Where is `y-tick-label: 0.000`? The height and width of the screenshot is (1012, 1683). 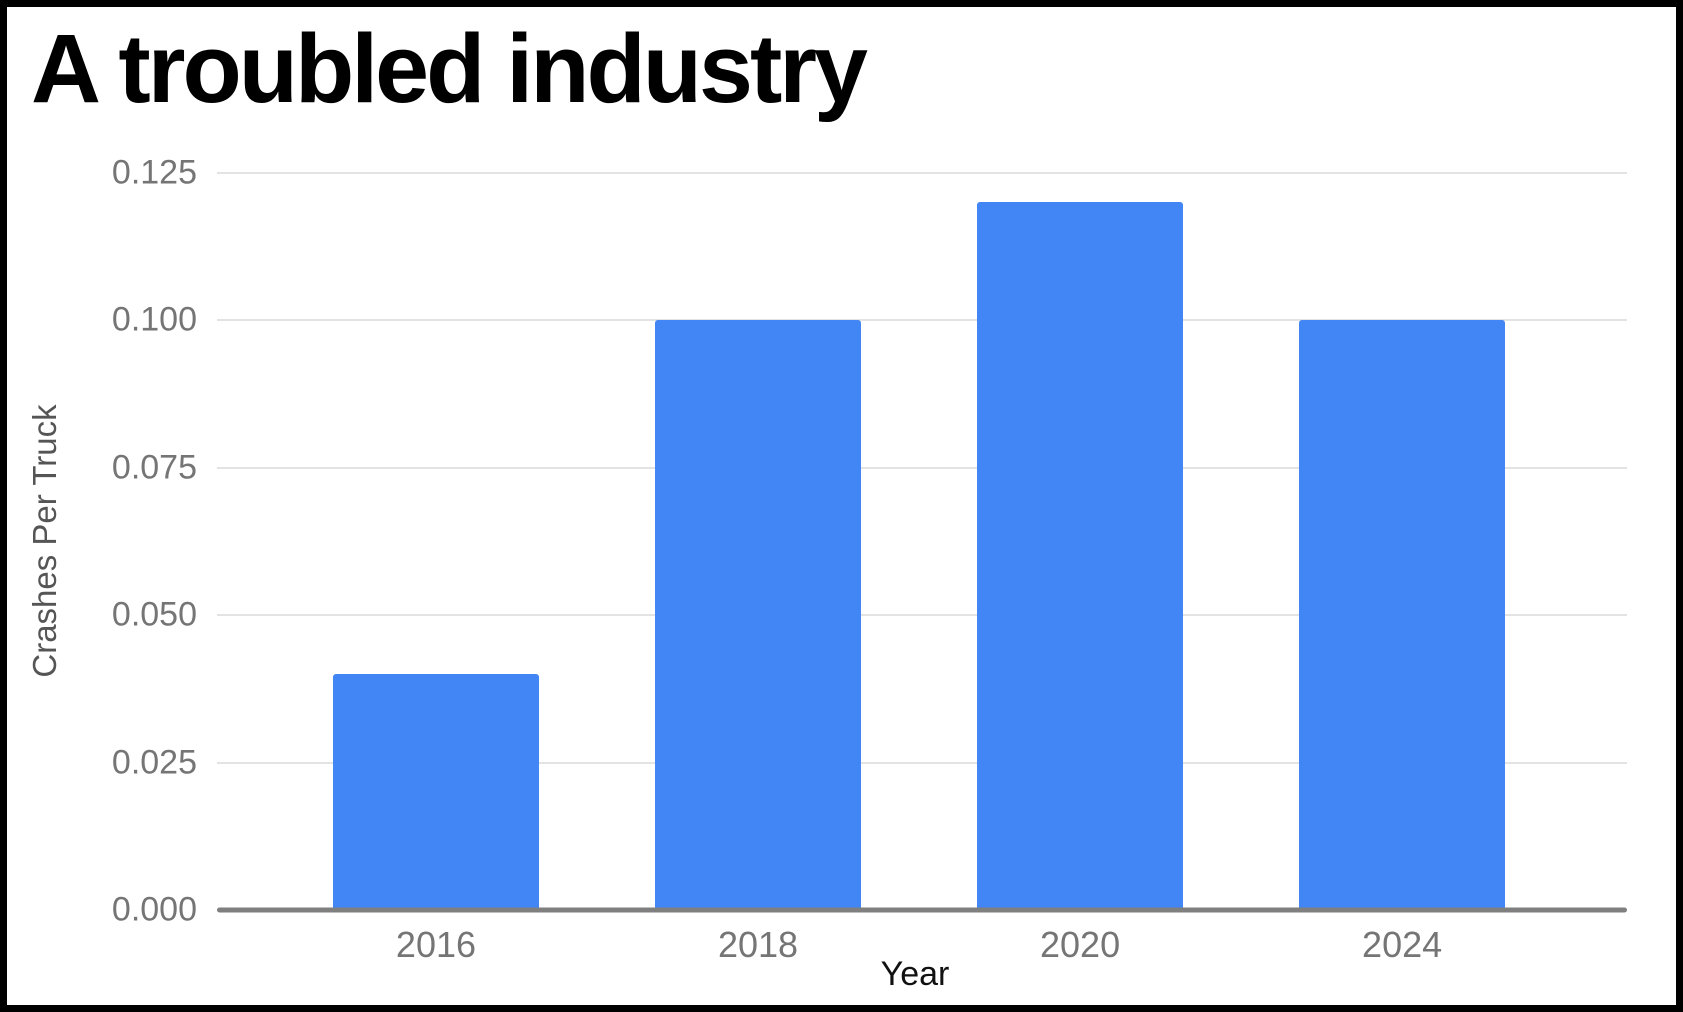 y-tick-label: 0.000 is located at coordinates (154, 909).